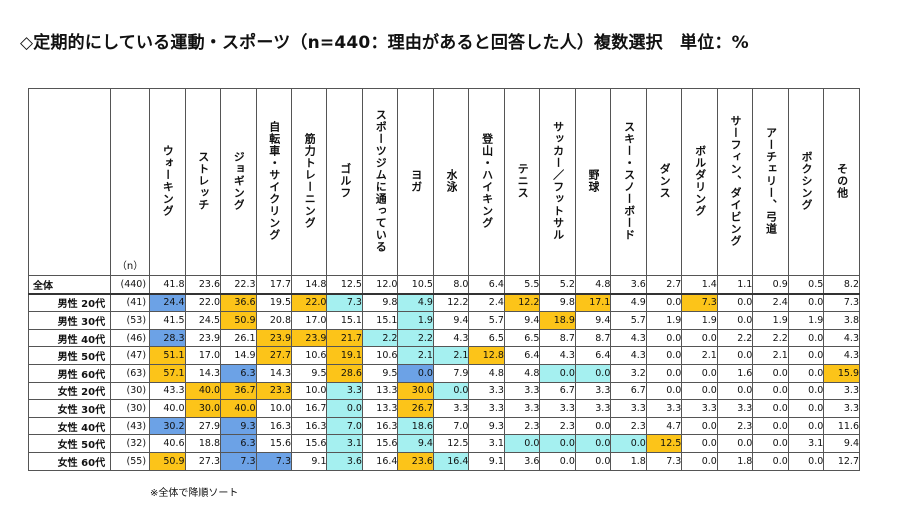  What do you see at coordinates (167, 373) in the screenshot?
I see `data-cell: 57.1` at bounding box center [167, 373].